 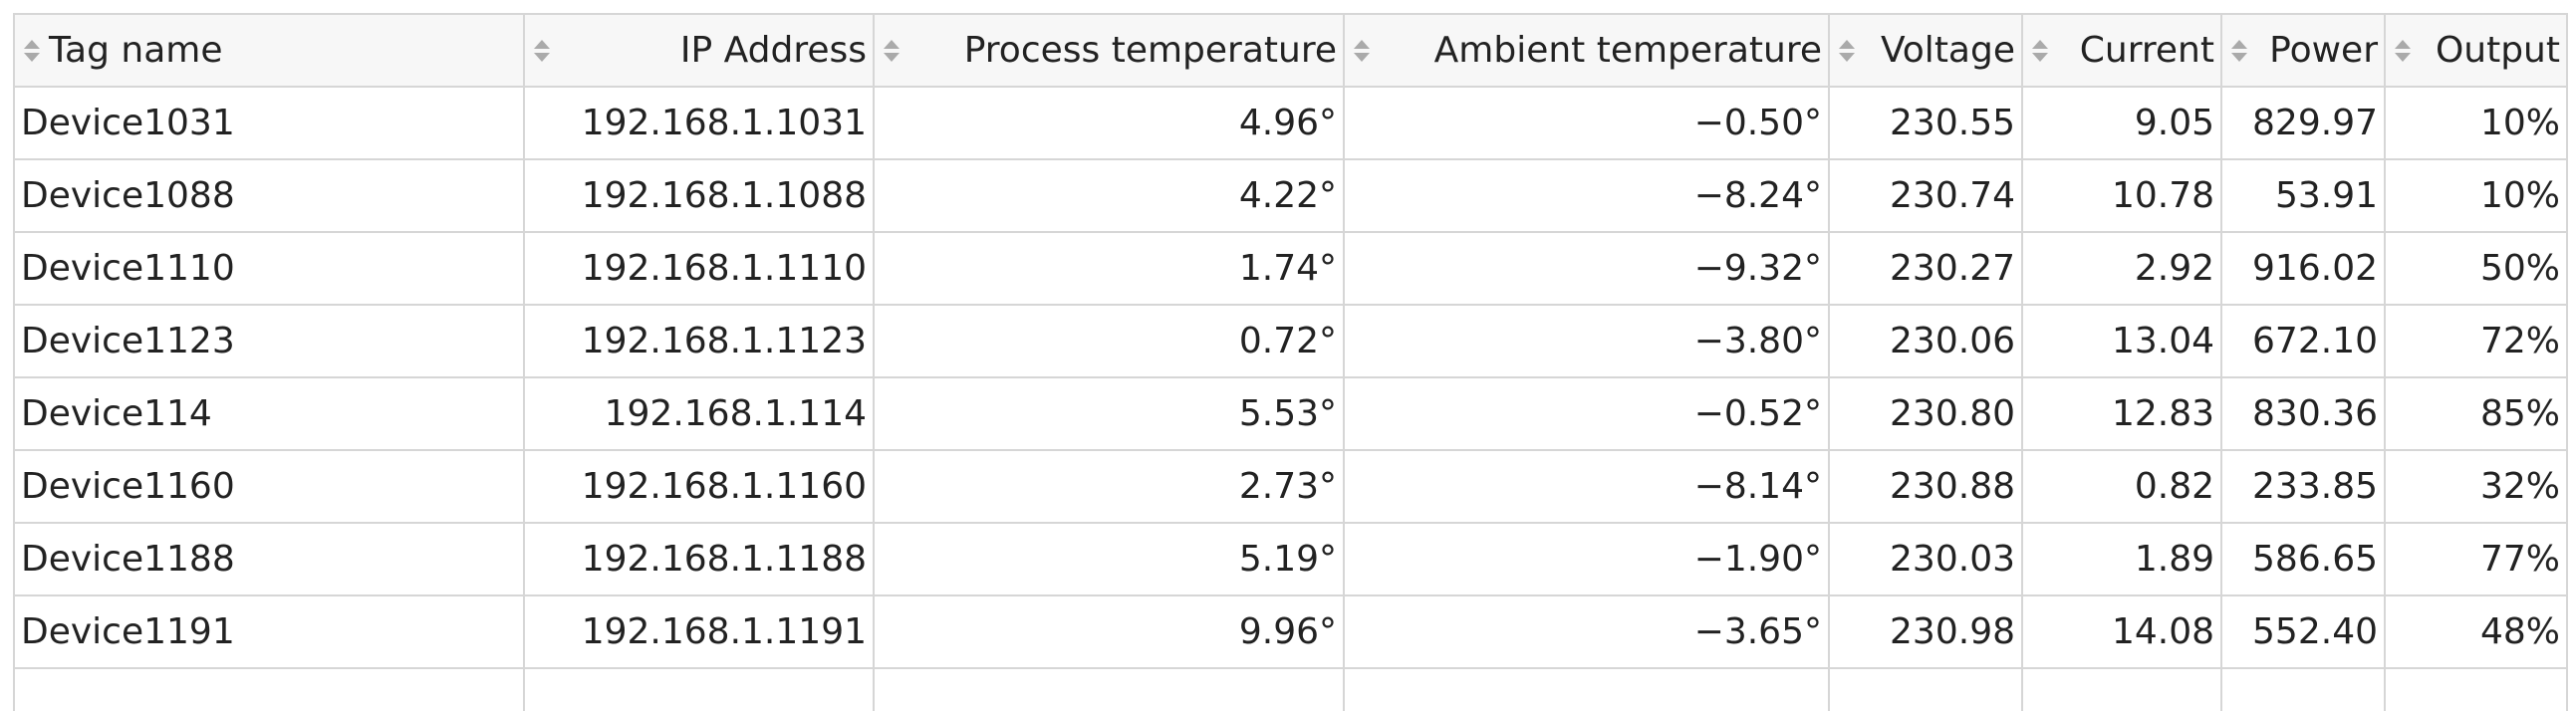 I want to click on column-header: Voltage, so click(x=1925, y=50).